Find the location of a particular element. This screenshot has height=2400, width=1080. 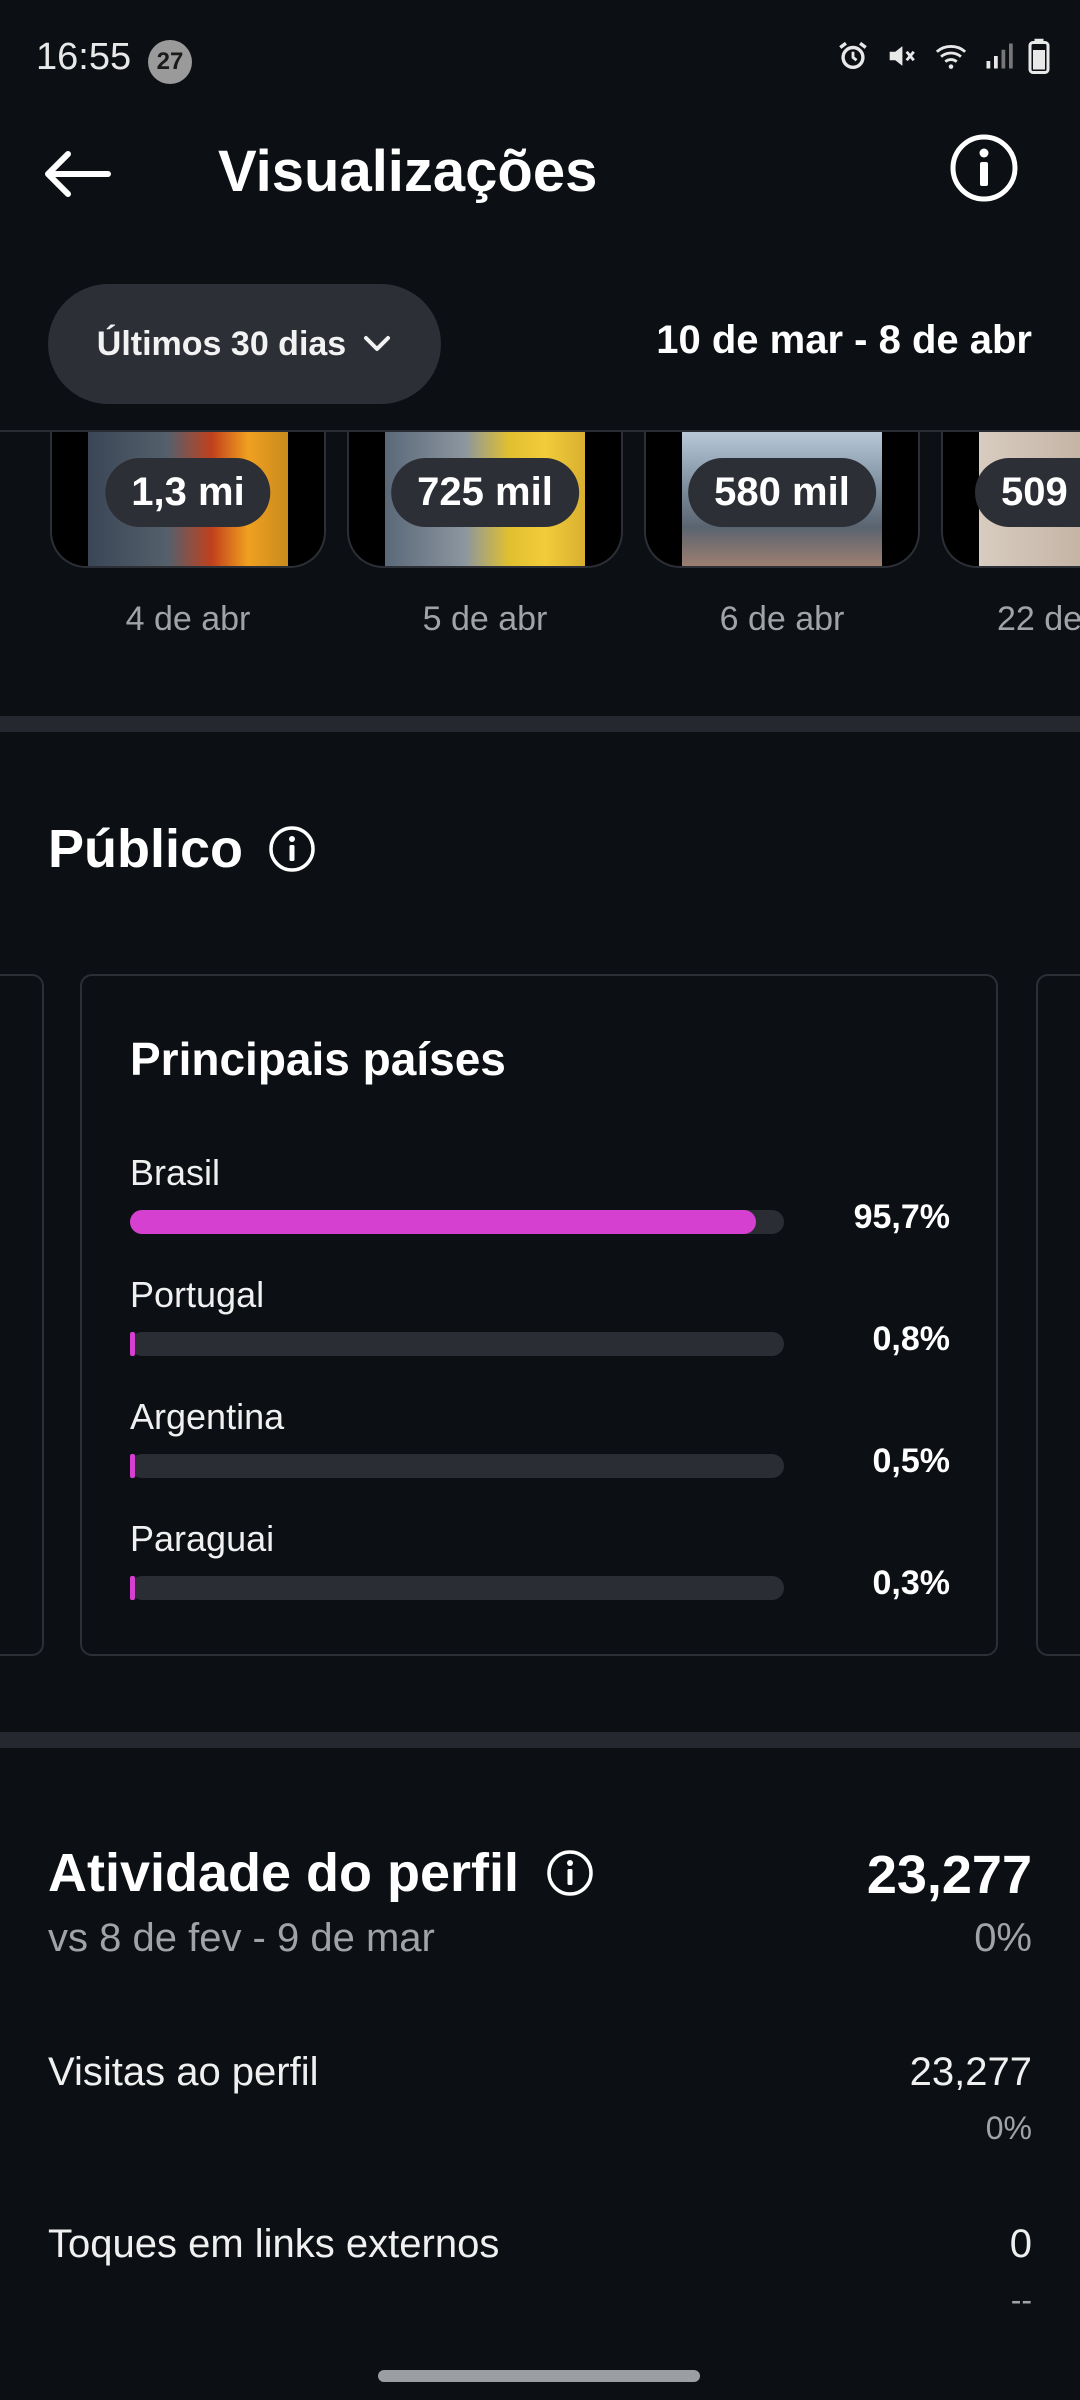

mute-icon is located at coordinates (902, 56).